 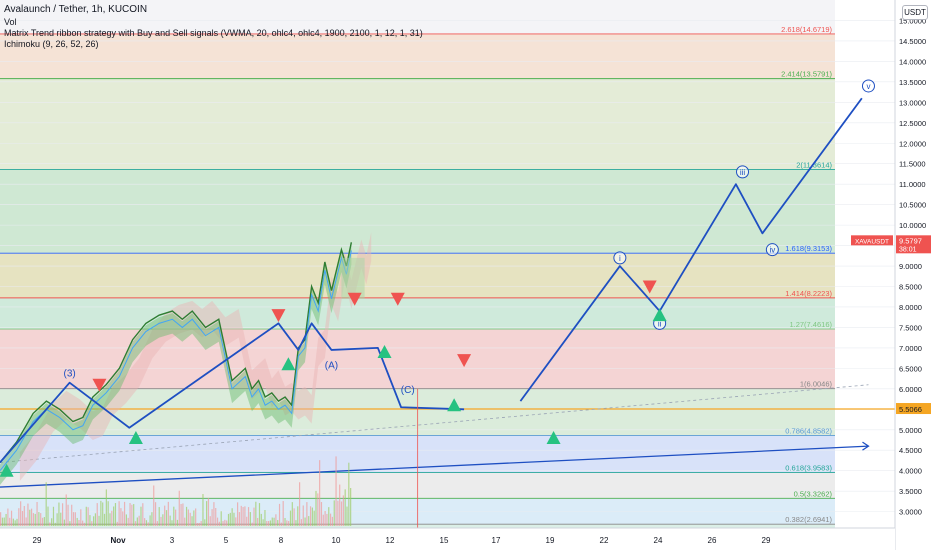 What do you see at coordinates (550, 540) in the screenshot?
I see `time-tick-label: 19` at bounding box center [550, 540].